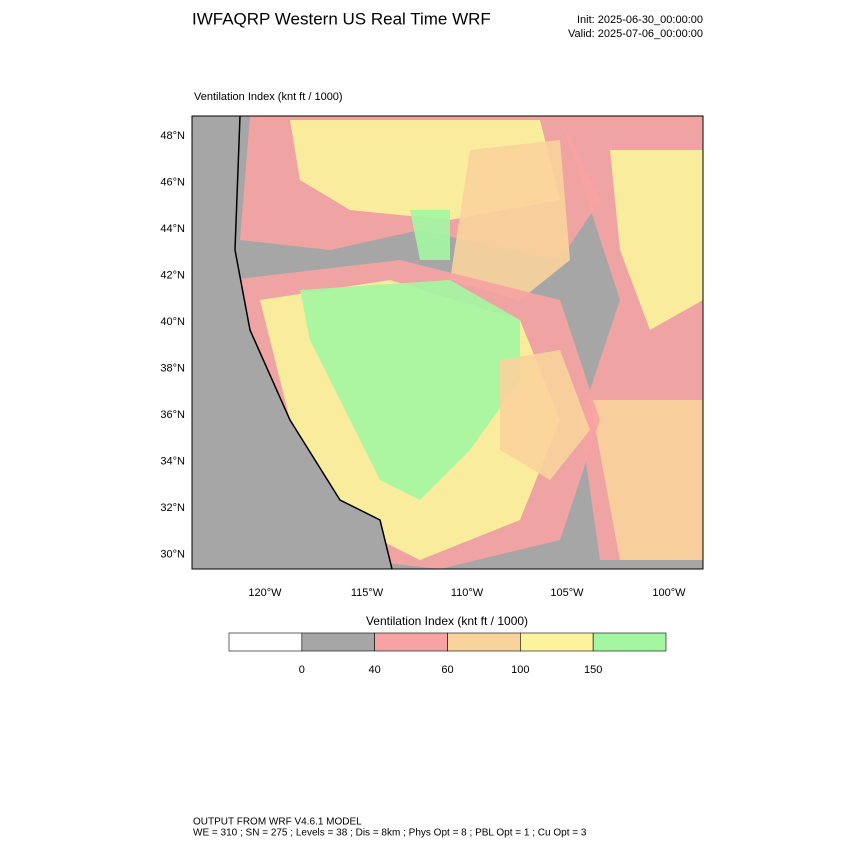  I want to click on lat-label: 38°N, so click(172, 368).